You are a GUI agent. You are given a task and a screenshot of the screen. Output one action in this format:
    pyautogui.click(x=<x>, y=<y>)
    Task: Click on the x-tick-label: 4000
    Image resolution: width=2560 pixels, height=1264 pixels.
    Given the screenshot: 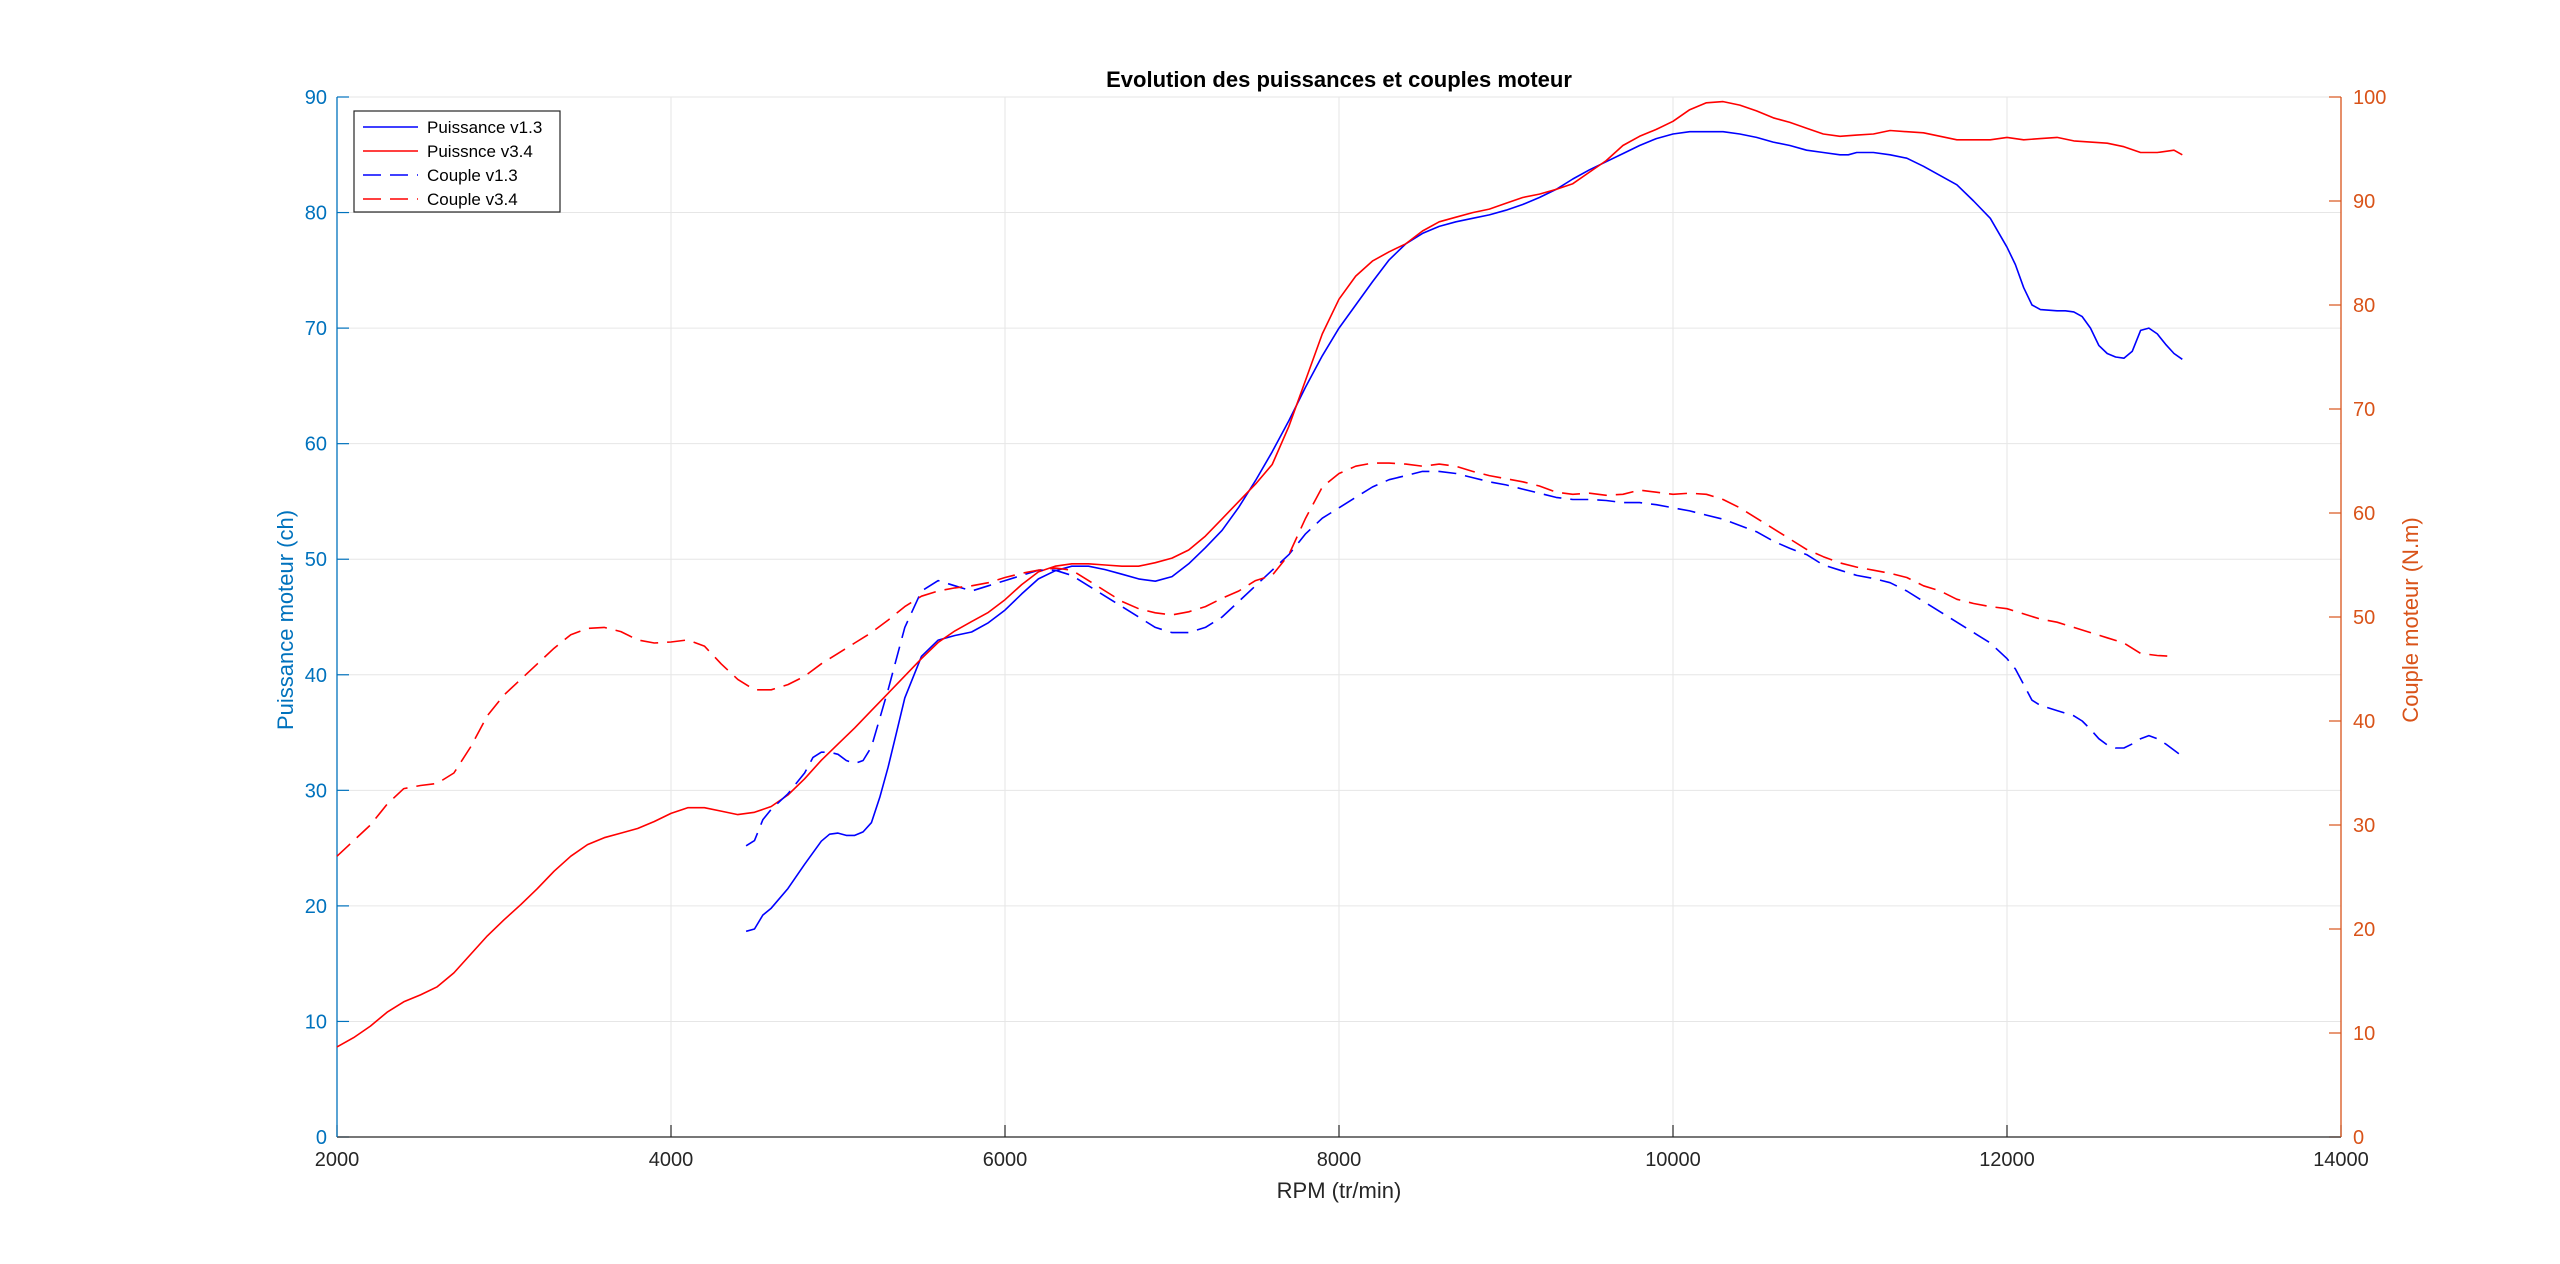 What is the action you would take?
    pyautogui.click(x=671, y=1160)
    